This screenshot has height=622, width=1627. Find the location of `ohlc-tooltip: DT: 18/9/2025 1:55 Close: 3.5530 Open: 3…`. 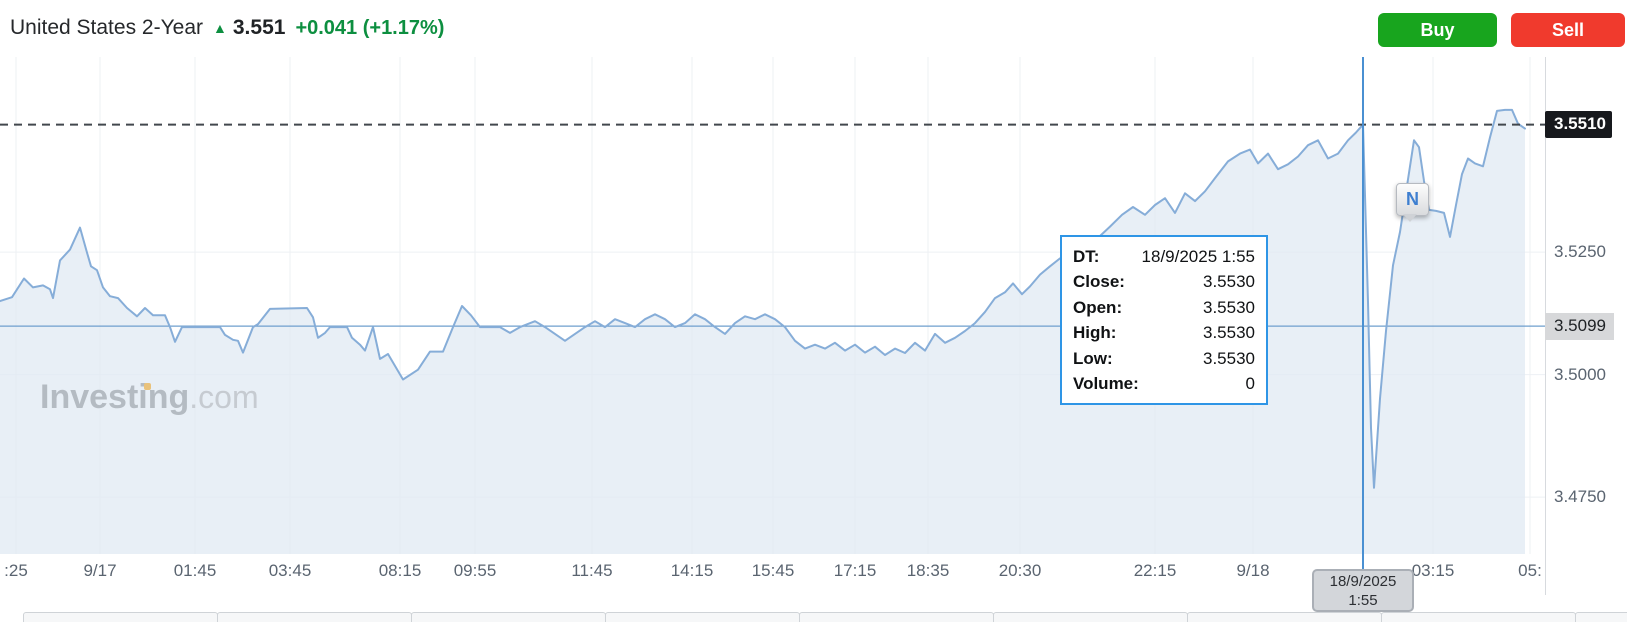

ohlc-tooltip: DT: 18/9/2025 1:55 Close: 3.5530 Open: 3… is located at coordinates (1164, 320).